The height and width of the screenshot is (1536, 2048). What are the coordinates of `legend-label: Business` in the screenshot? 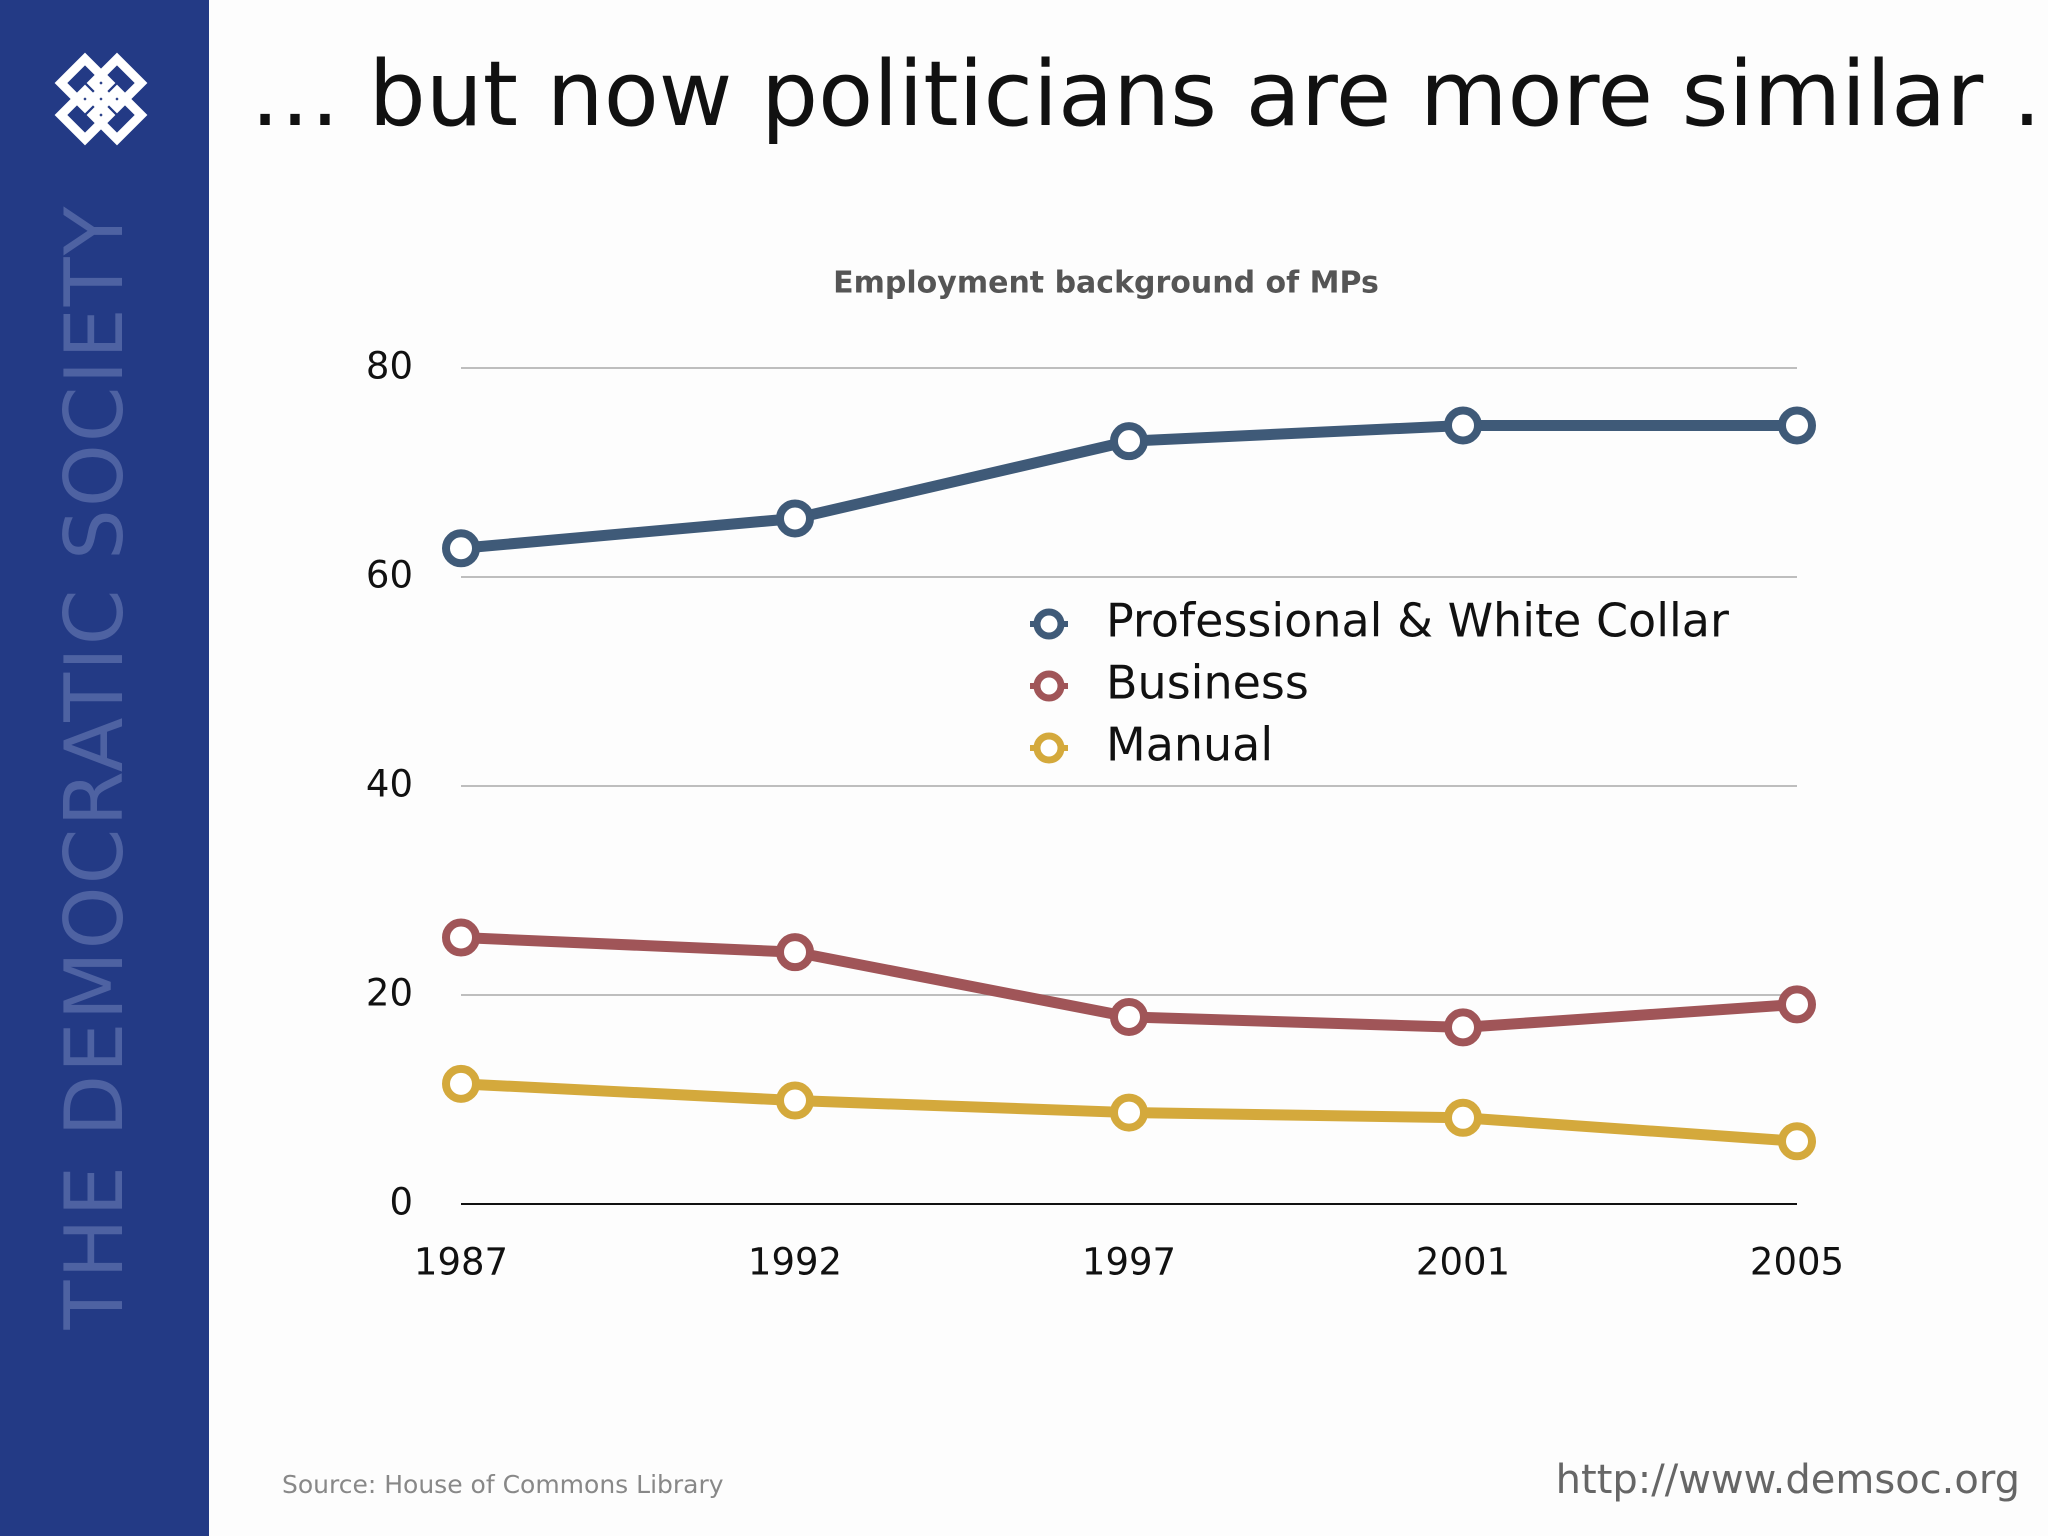 It's located at (1207, 683).